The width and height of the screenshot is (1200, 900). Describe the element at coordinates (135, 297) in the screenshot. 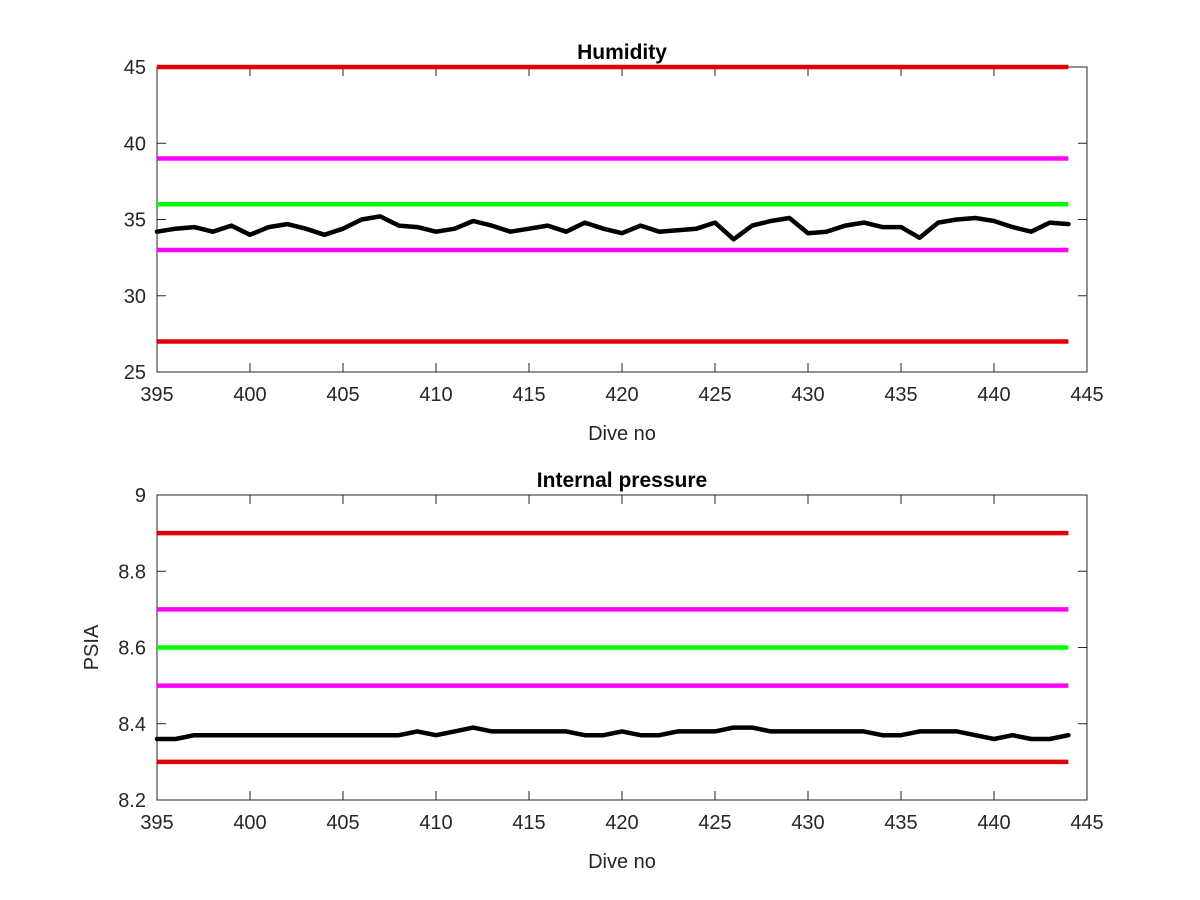

I see `humidity-y-tick-label: 30` at that location.